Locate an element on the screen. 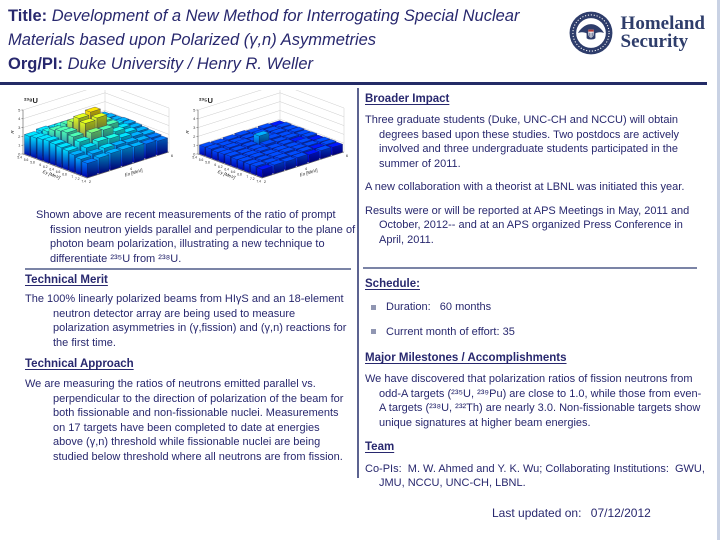 Image resolution: width=720 pixels, height=540 pixels. svg-text: ²³⁸U is located at coordinates (31, 100).